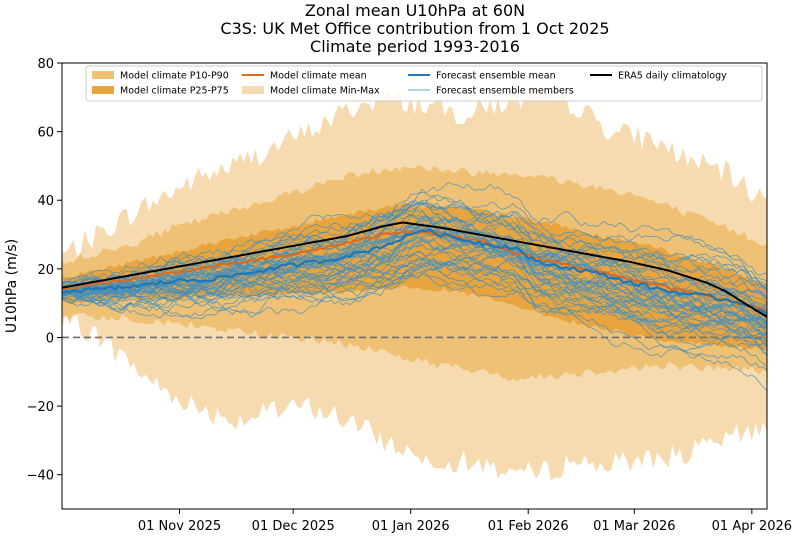  I want to click on legend-label: Model climate Min-Max, so click(325, 91).